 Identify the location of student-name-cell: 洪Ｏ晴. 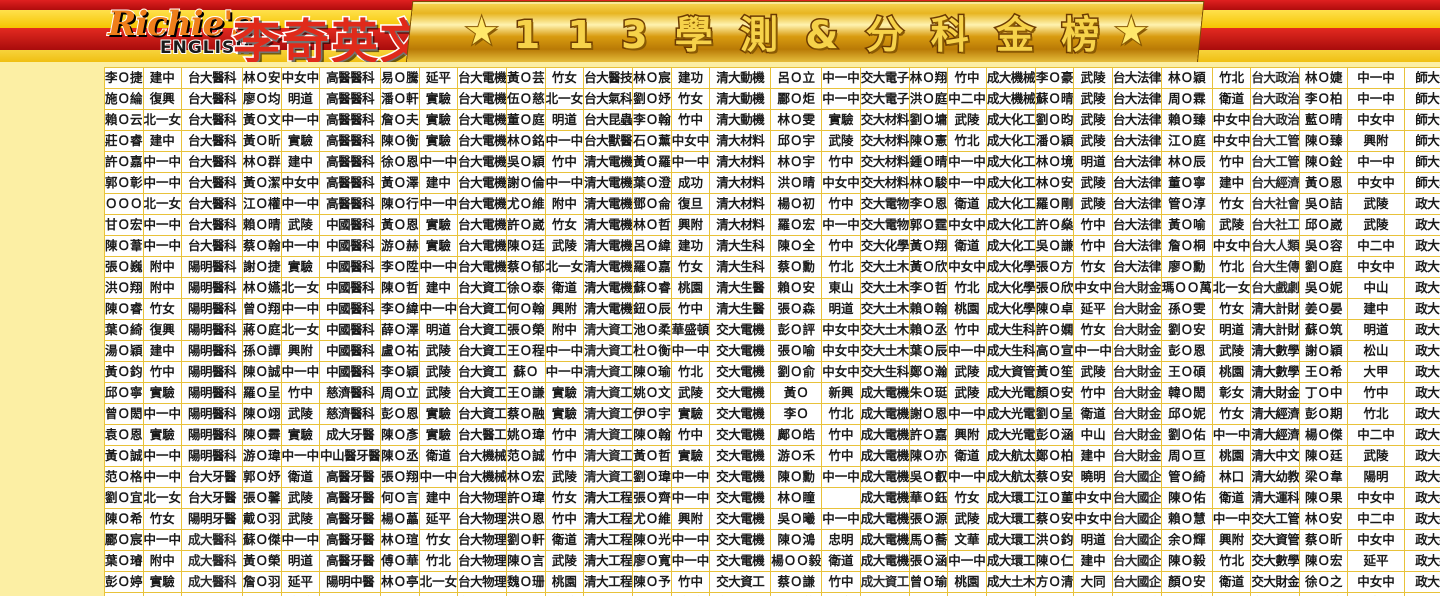
(796, 183).